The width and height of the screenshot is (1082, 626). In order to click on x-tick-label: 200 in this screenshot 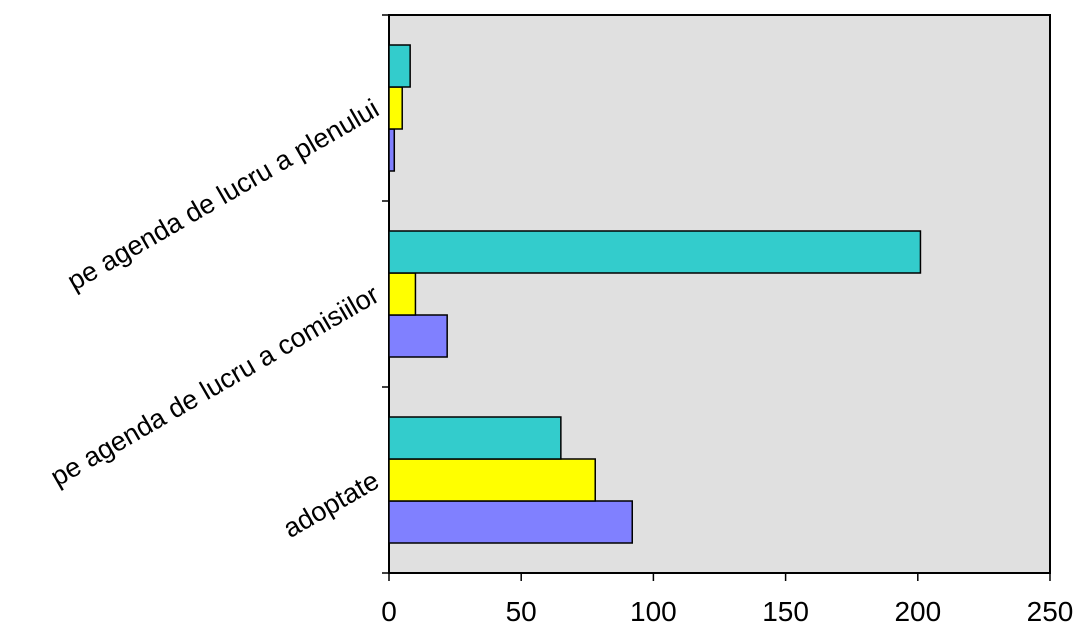, I will do `click(917, 611)`.